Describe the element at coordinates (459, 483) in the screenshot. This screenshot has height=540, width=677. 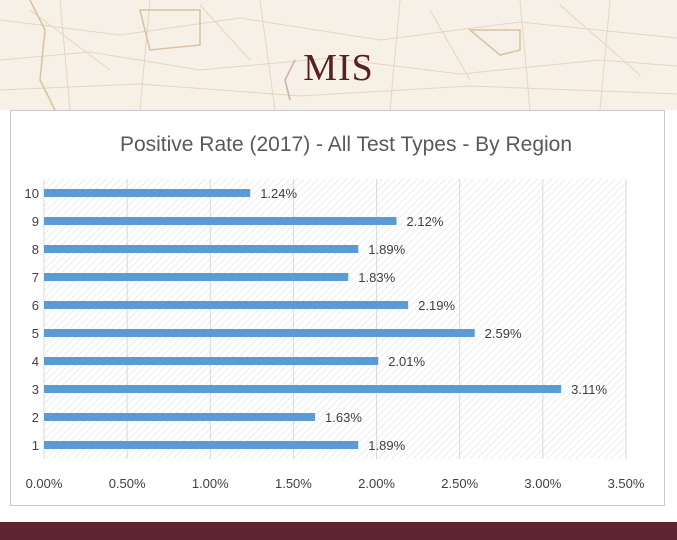
I see `x-tick-label: 2.50%` at that location.